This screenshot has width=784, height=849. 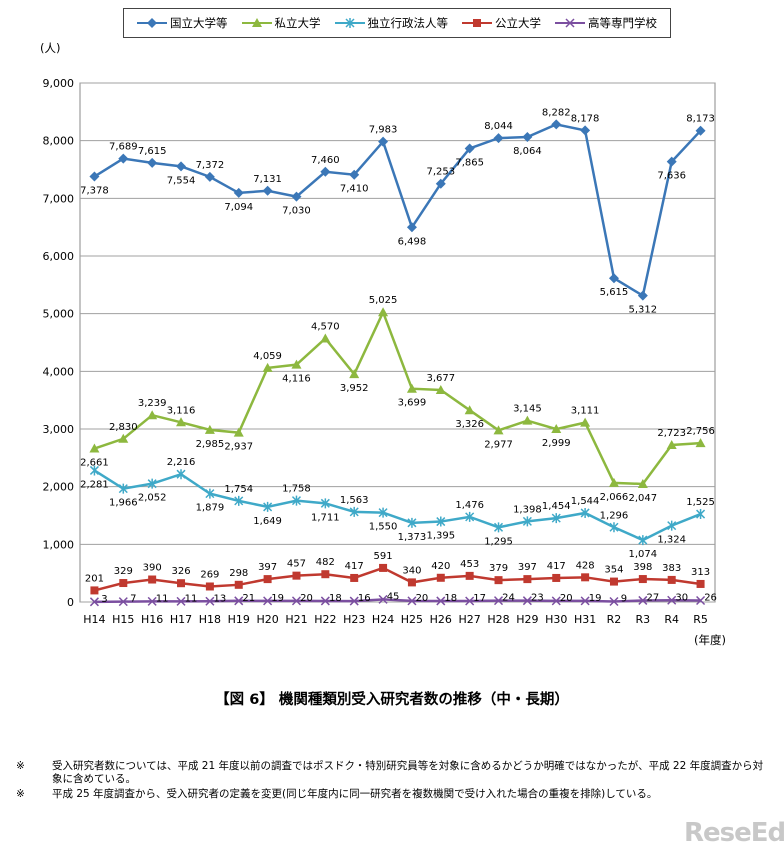 What do you see at coordinates (239, 619) in the screenshot?
I see `x-tick-label: H19` at bounding box center [239, 619].